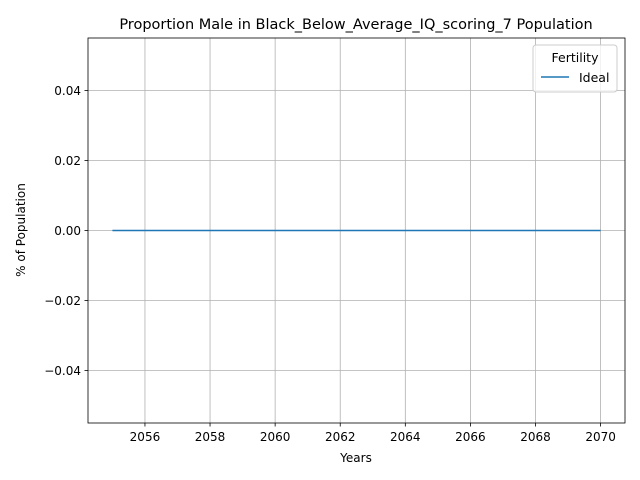 This screenshot has height=480, width=640. I want to click on x-tick-label: 2058, so click(210, 437).